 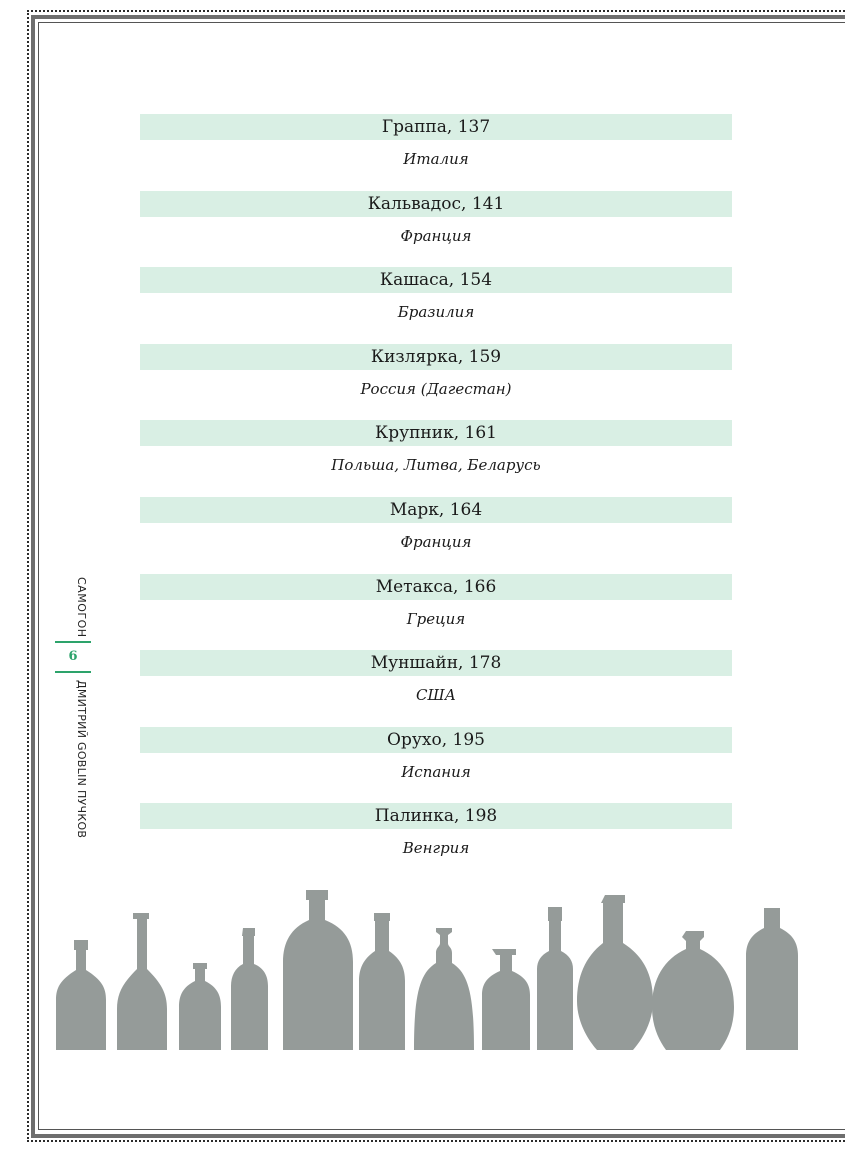 I want to click on index-entry: Граппа, 137 Италия, so click(x=436, y=152).